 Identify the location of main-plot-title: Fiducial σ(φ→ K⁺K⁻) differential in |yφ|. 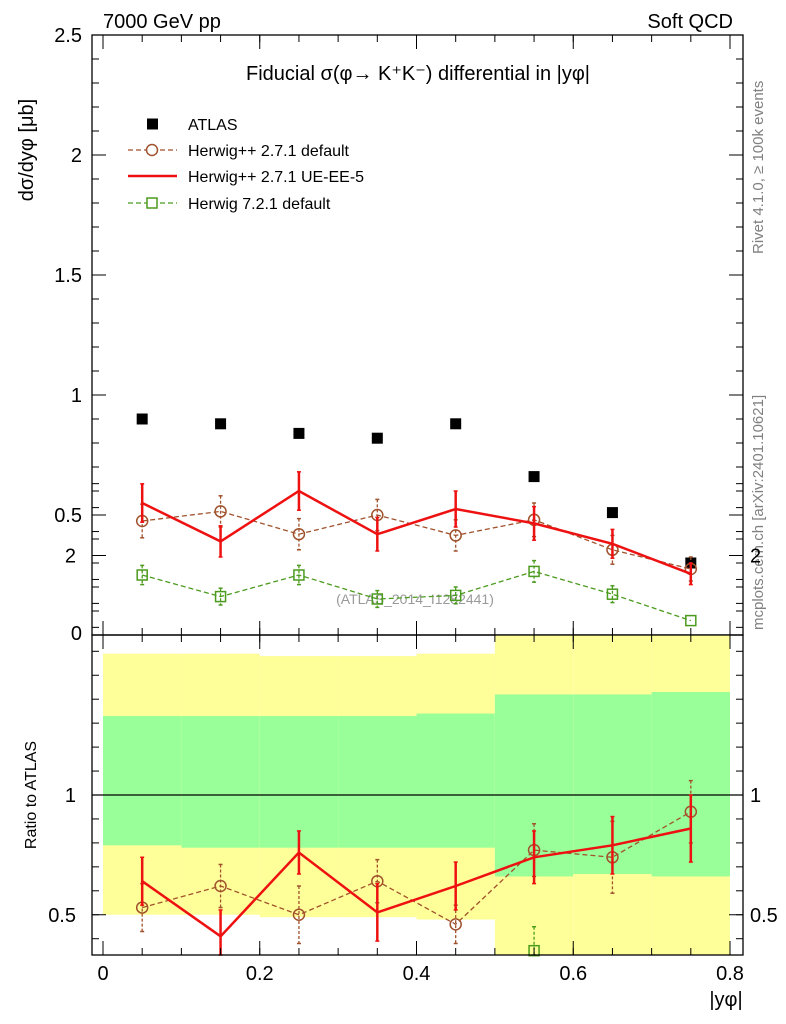
(418, 74).